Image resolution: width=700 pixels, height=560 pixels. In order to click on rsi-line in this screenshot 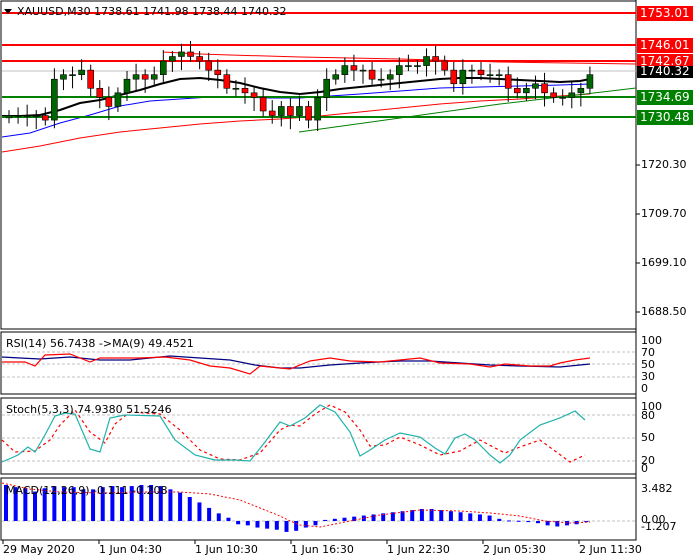, I will do `click(296, 364)`.